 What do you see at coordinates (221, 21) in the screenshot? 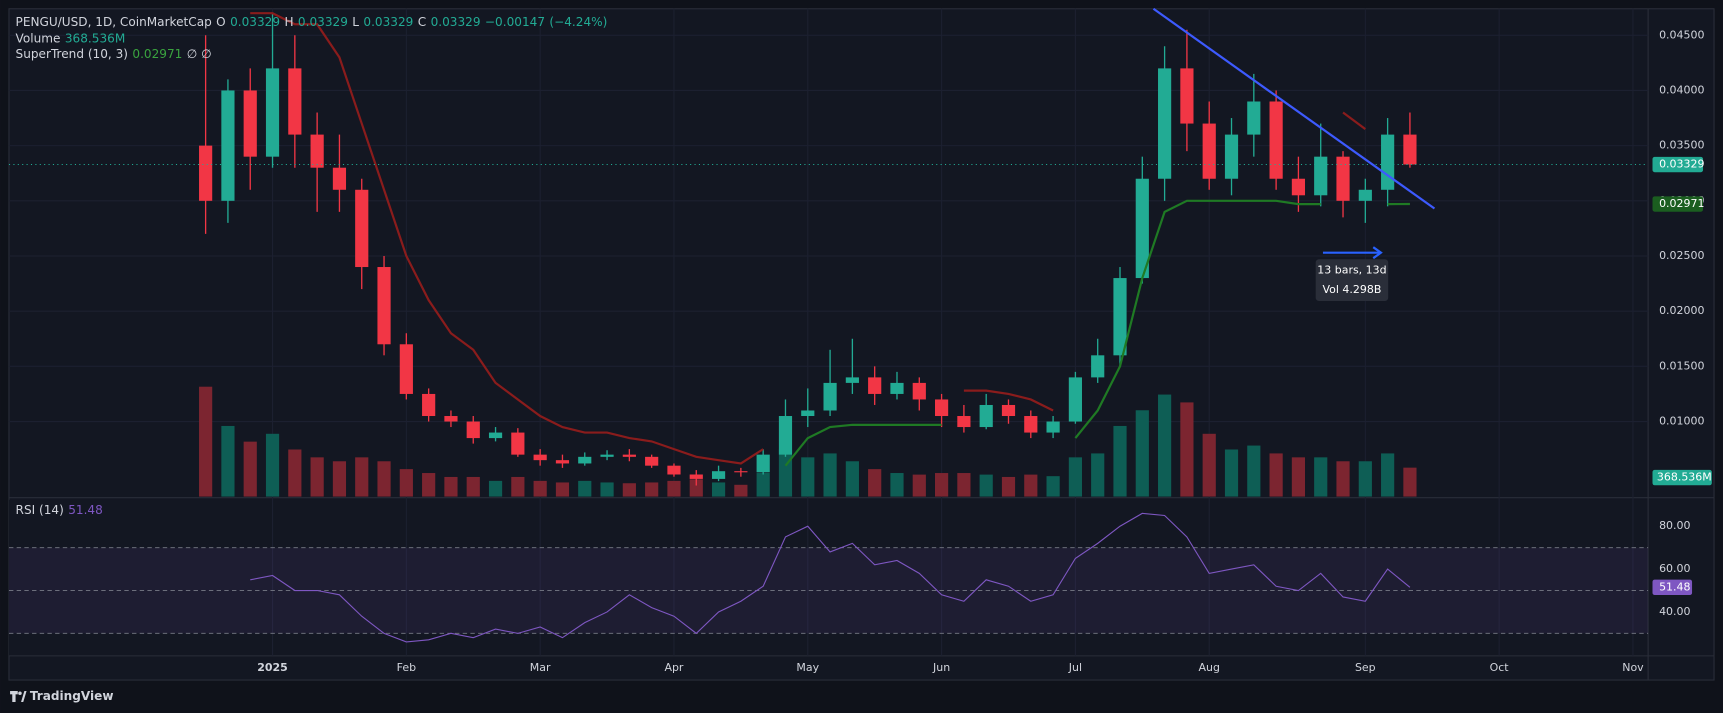
I see `ohlc-name: O` at bounding box center [221, 21].